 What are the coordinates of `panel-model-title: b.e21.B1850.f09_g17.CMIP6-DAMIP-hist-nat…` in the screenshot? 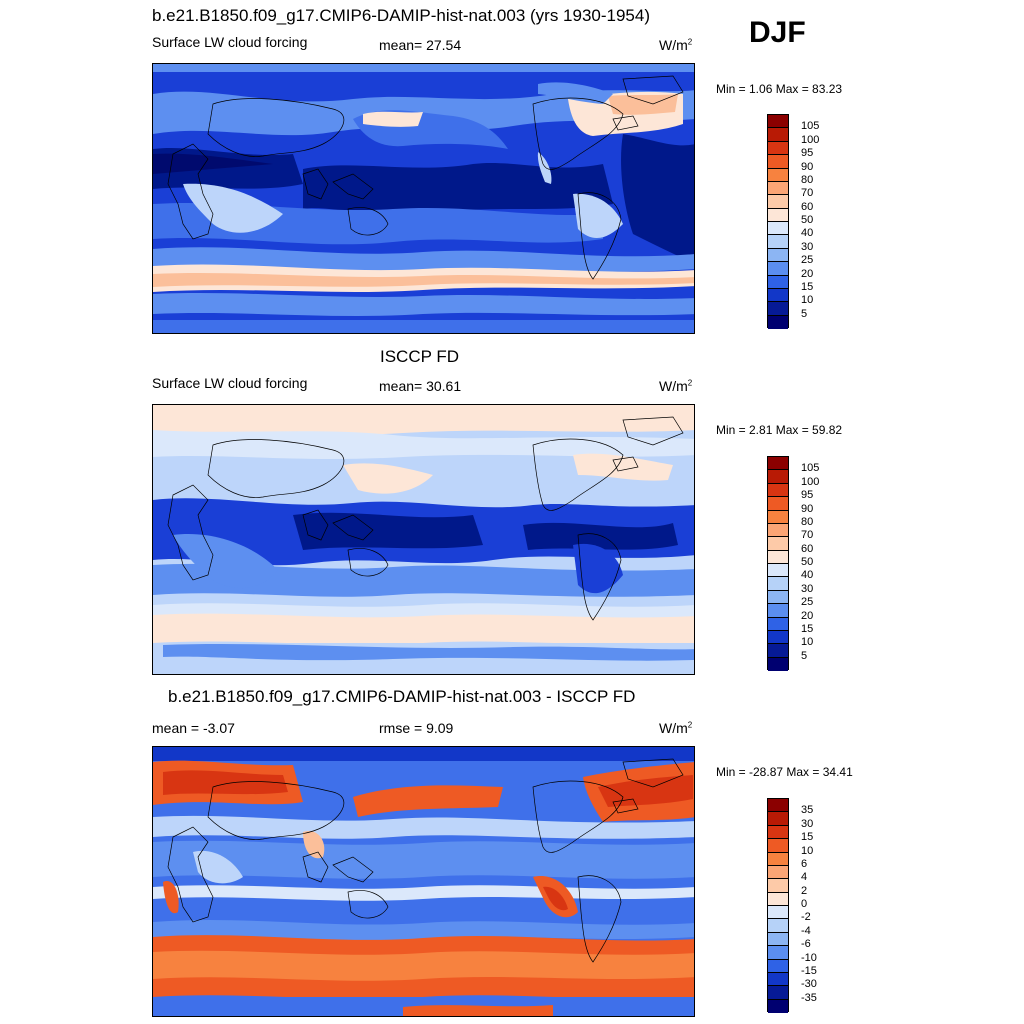 It's located at (401, 15).